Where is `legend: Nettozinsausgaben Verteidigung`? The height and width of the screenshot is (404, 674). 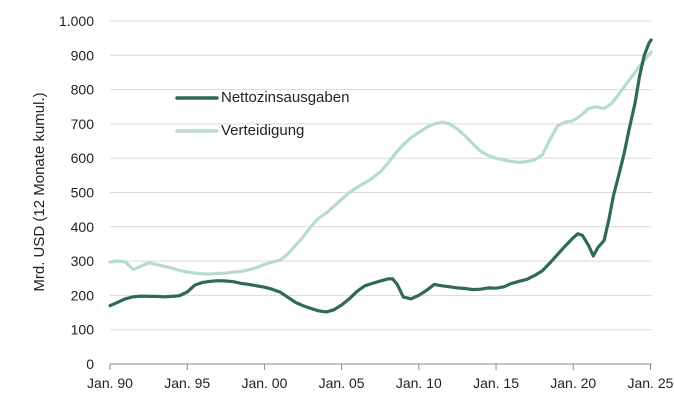
legend: Nettozinsausgaben Verteidigung is located at coordinates (262, 114).